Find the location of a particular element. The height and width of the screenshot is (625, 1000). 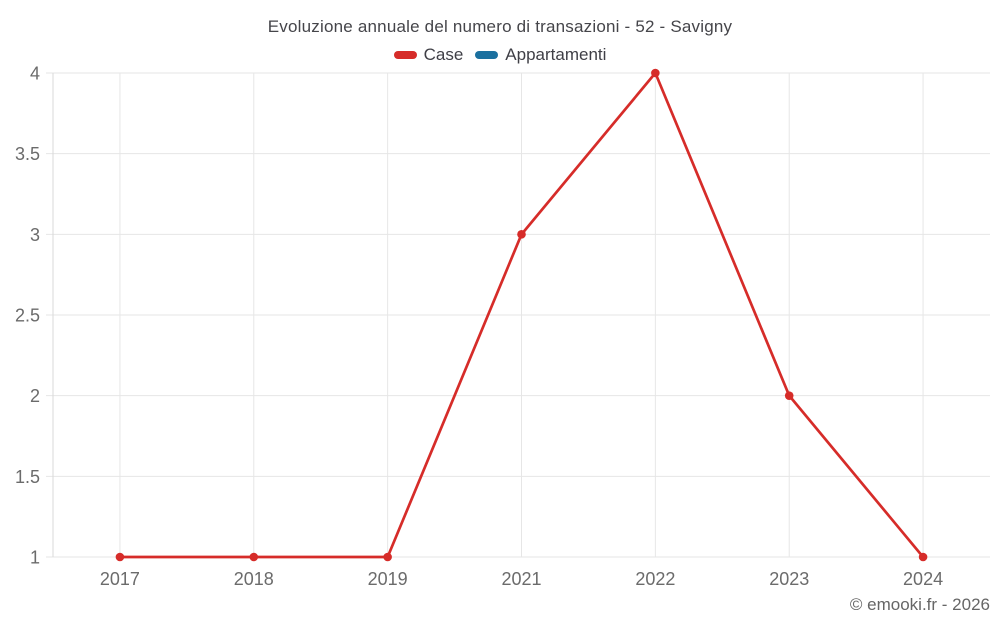

x-tick-label: 2018 is located at coordinates (254, 579).